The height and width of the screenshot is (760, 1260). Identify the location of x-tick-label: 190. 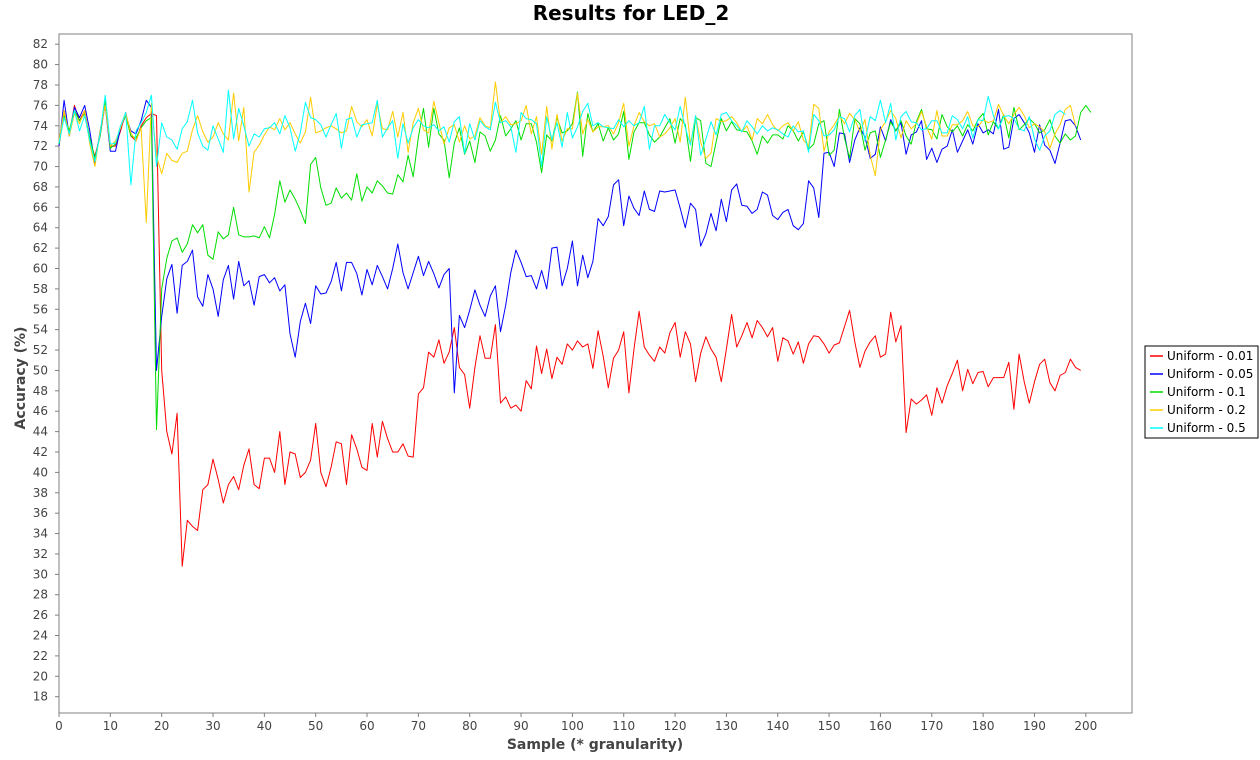
(1034, 726).